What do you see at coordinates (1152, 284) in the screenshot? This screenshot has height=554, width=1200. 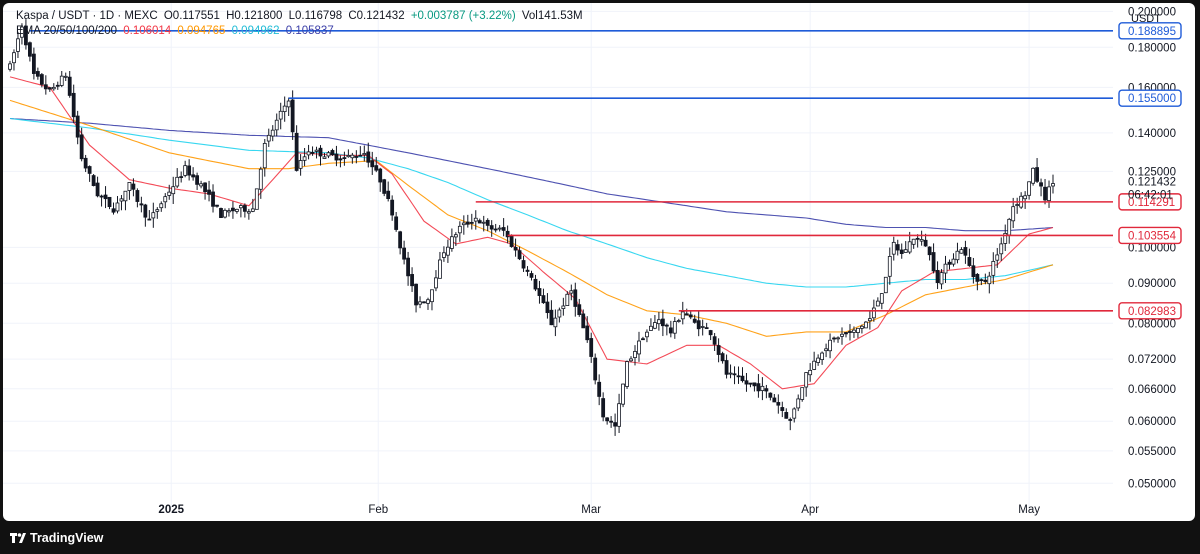 I see `price-axis-label: 0.090000` at bounding box center [1152, 284].